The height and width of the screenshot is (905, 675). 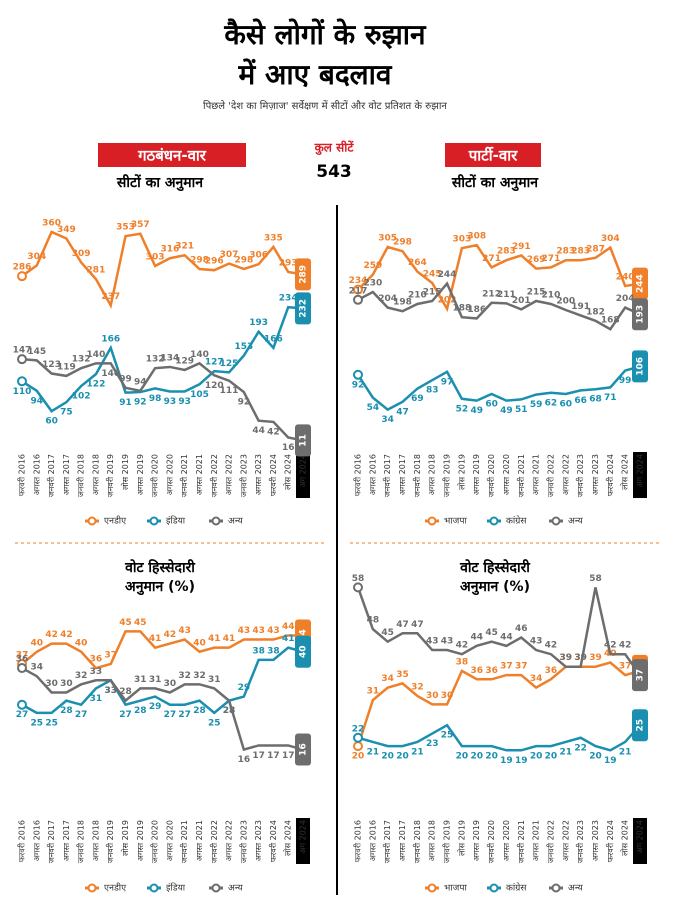 I want to click on x-label-box, so click(x=640, y=475).